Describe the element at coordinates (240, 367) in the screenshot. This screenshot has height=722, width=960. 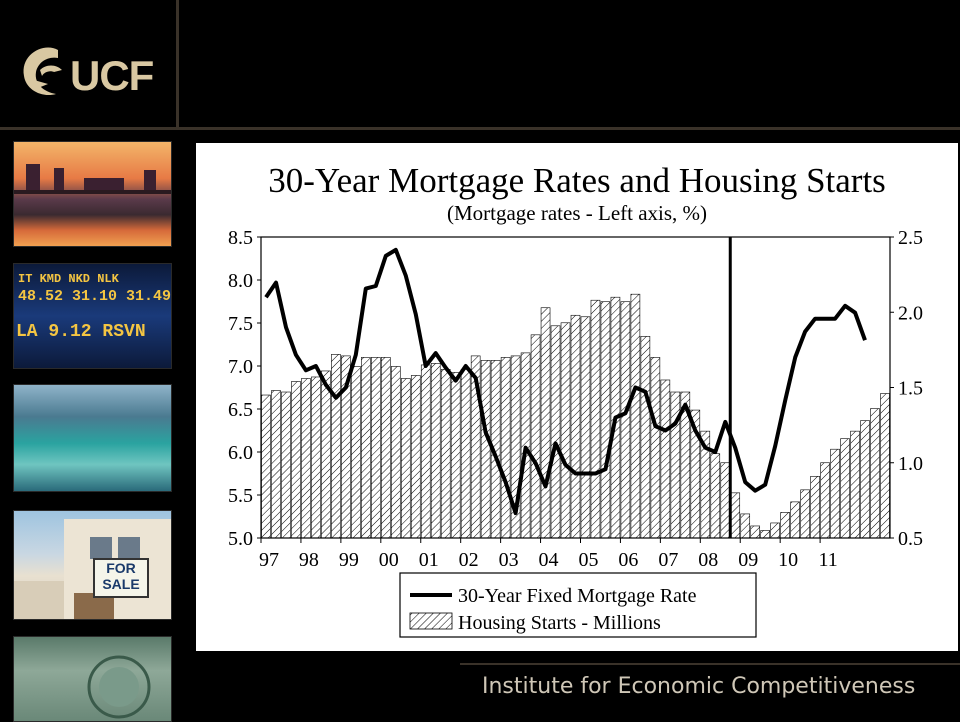
I see `left-axis-tick-label: 7.0` at that location.